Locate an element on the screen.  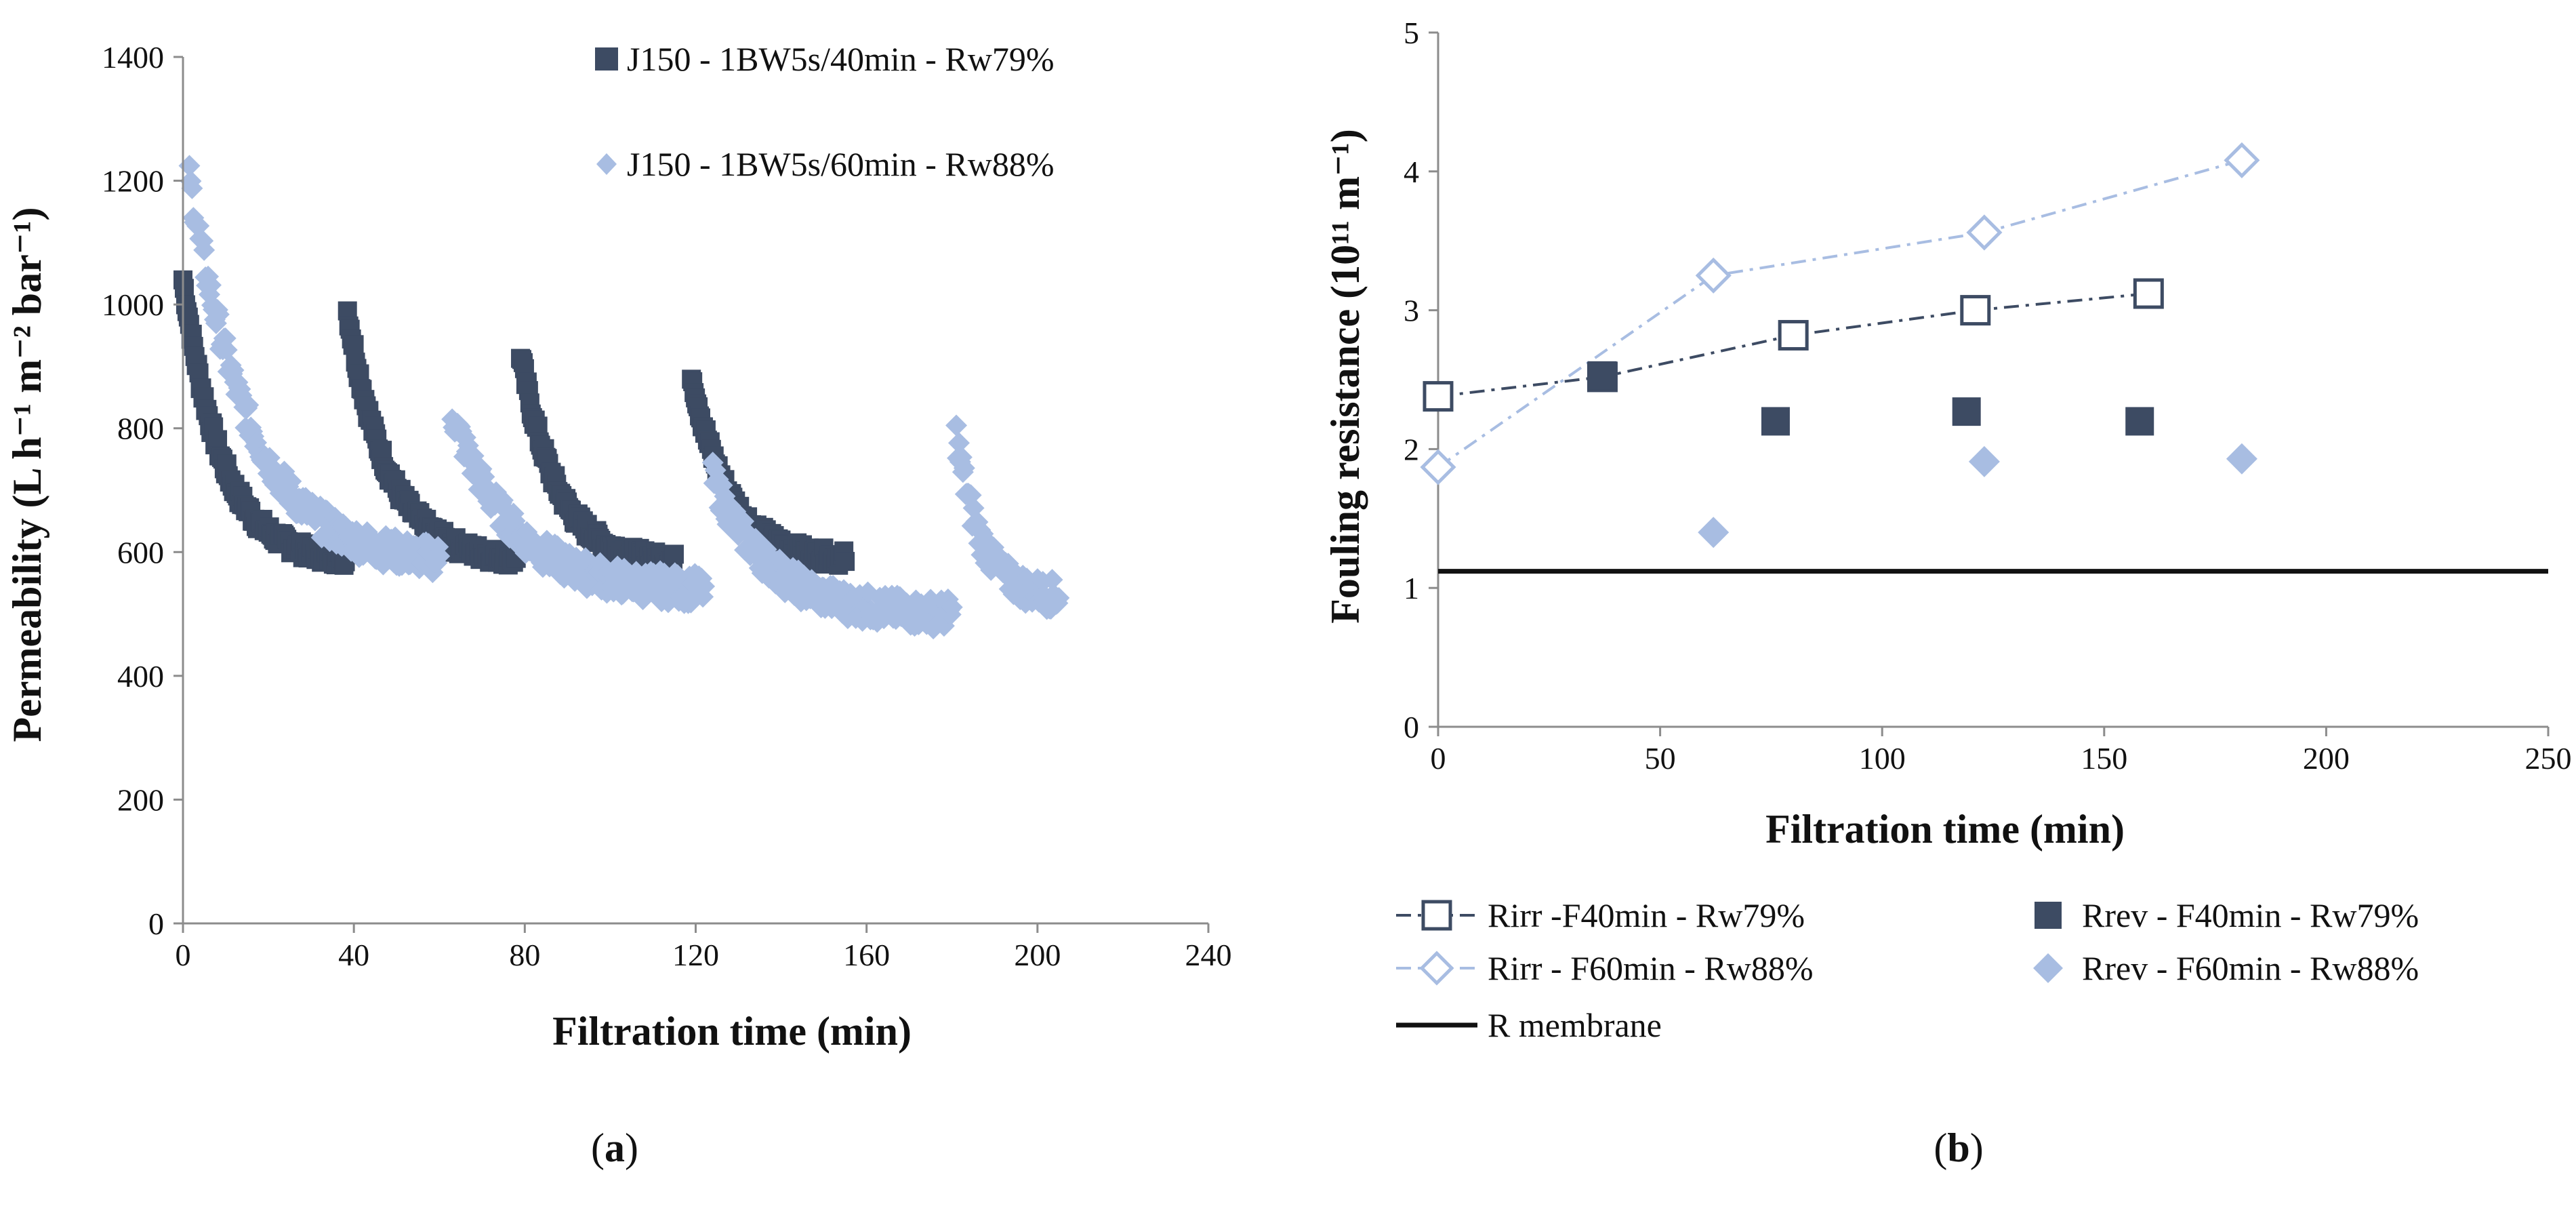
legend-label: Rrev - F60min - Rw88% is located at coordinates (2250, 968).